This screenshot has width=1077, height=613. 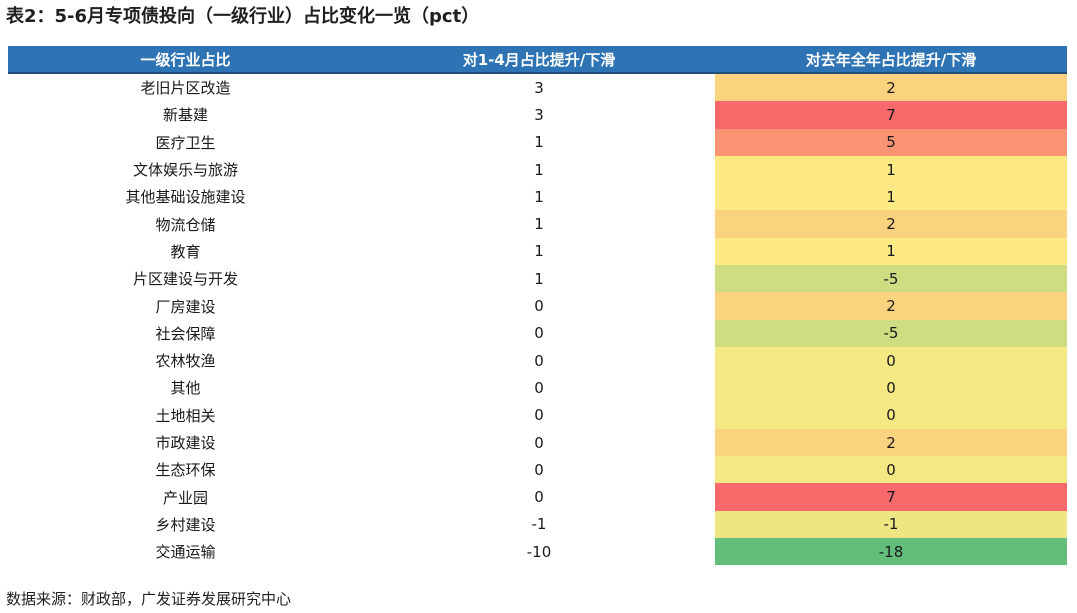 I want to click on header-vs-jan-apr: 对1-4月占比提升/下滑, so click(x=539, y=60).